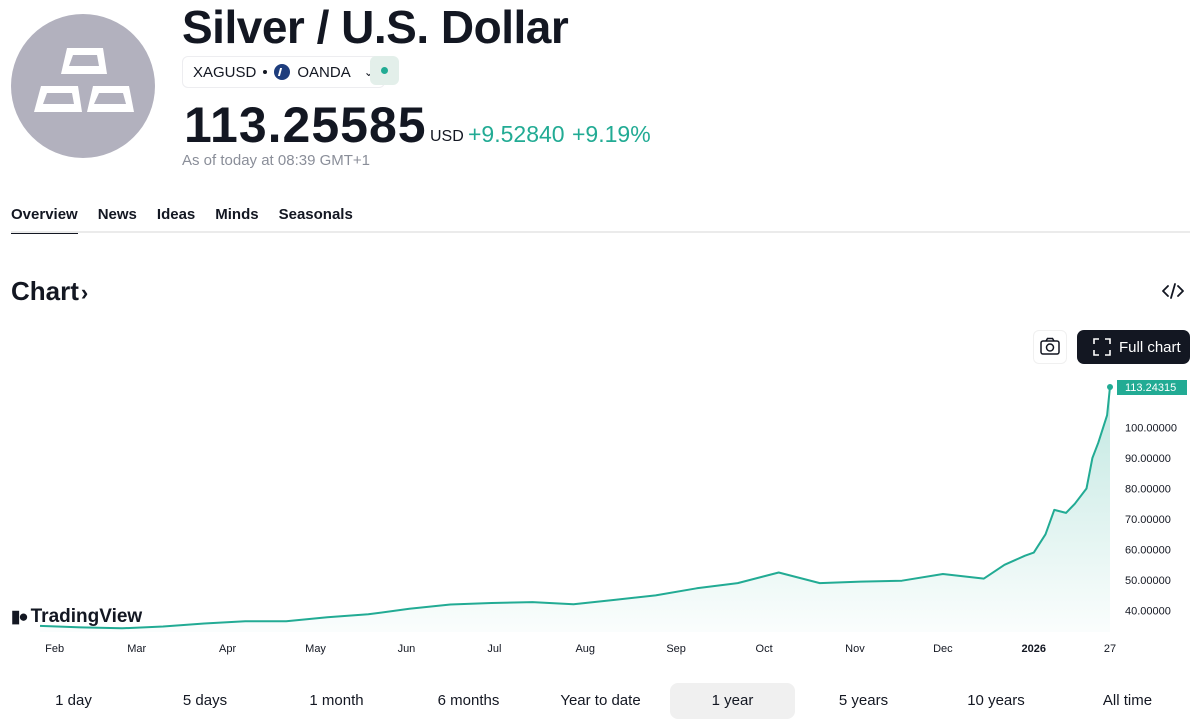 This screenshot has width=1200, height=725. I want to click on chevron-right-icon: ›, so click(84, 292).